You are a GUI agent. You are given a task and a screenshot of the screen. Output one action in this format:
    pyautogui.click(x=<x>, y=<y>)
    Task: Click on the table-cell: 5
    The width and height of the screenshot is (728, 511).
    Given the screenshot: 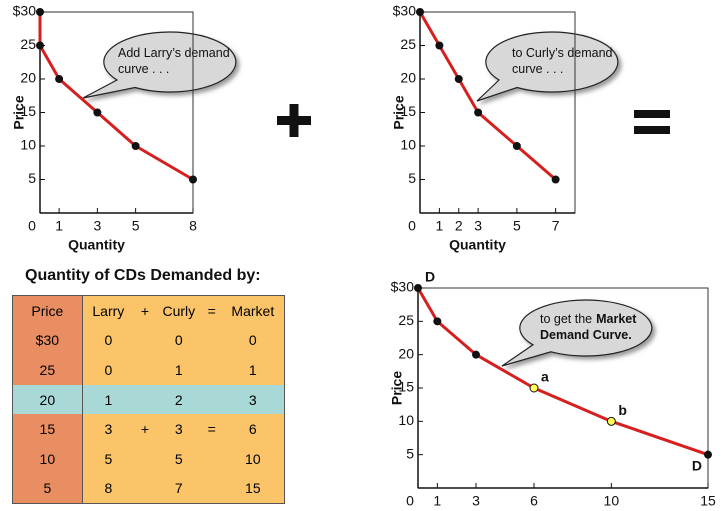 What is the action you would take?
    pyautogui.click(x=108, y=458)
    